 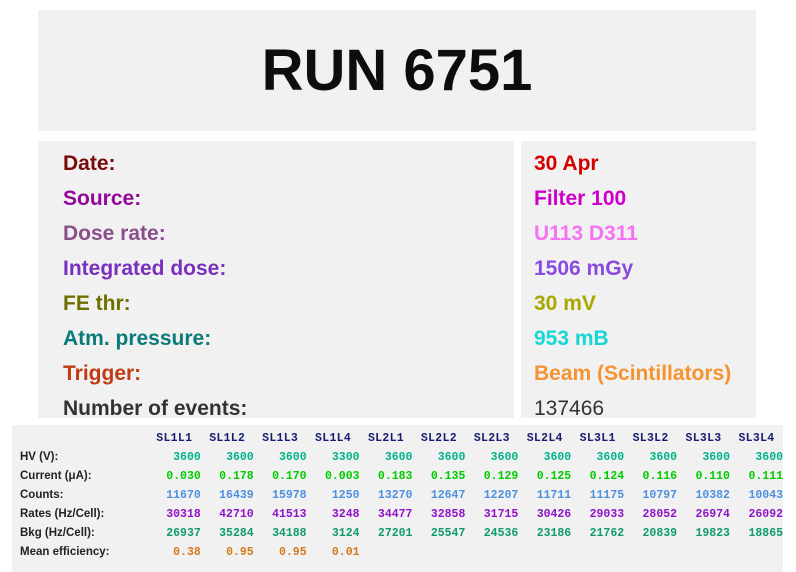 I want to click on table-column-header: SL2L2, so click(x=438, y=438).